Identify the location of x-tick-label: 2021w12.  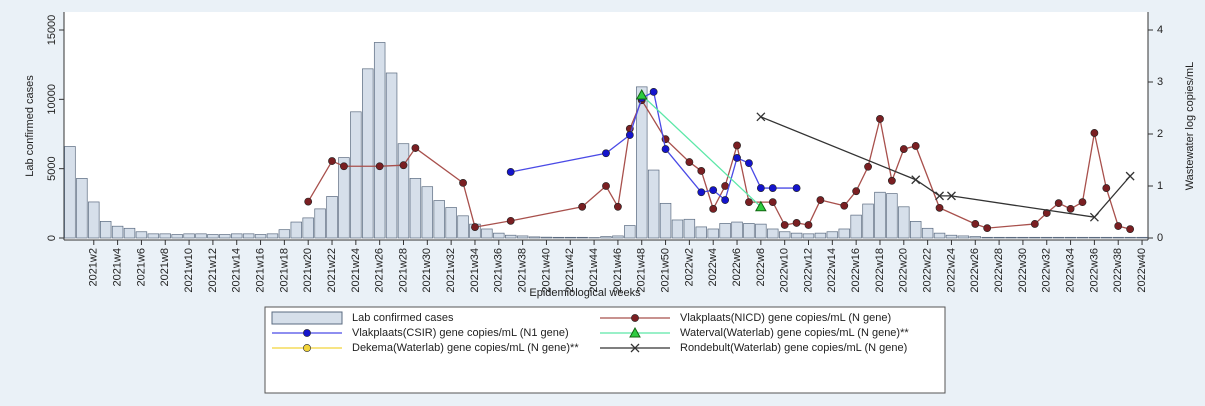
(213, 270).